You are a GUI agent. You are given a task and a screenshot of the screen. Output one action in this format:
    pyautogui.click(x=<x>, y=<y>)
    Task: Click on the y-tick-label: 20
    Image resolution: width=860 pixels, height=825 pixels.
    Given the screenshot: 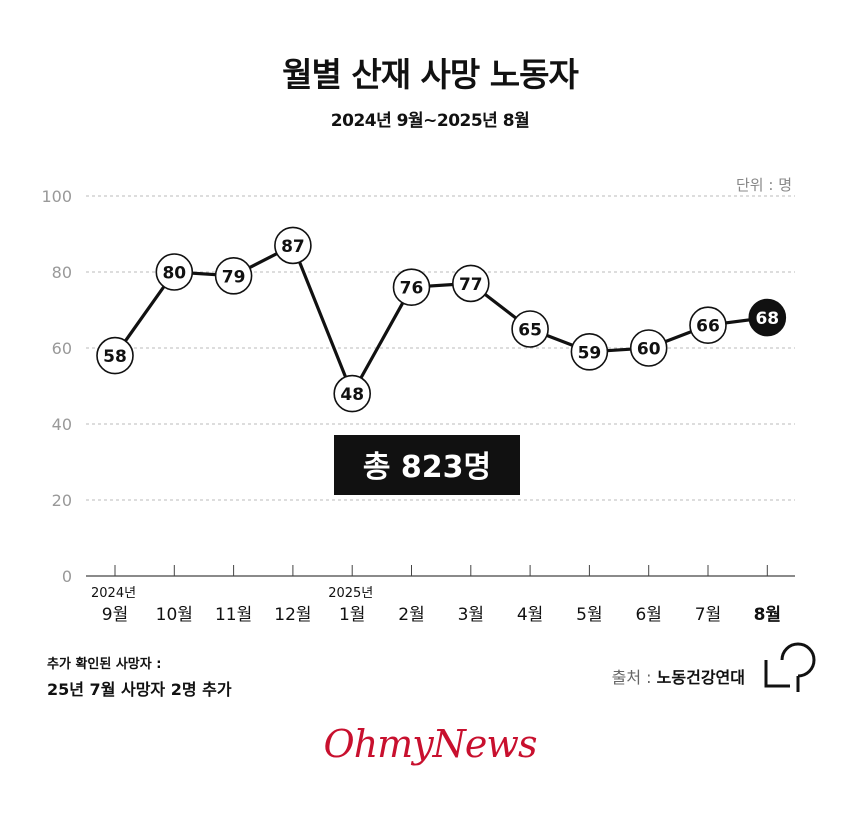 What is the action you would take?
    pyautogui.click(x=62, y=500)
    